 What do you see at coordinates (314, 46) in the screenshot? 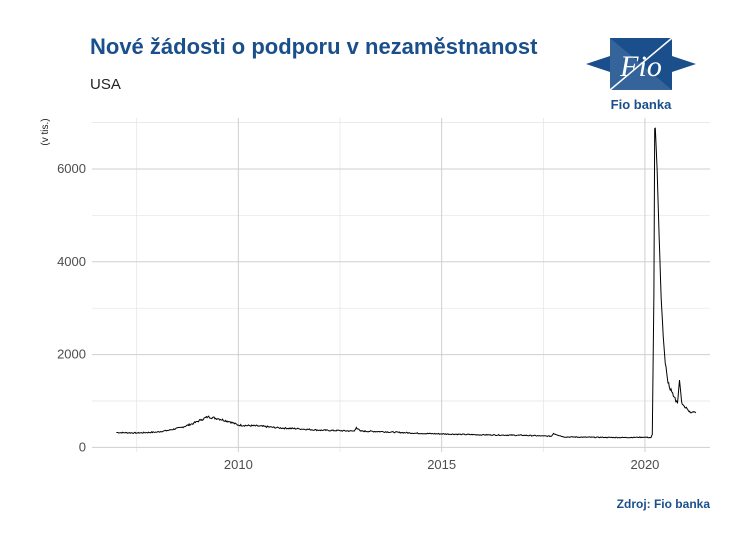
I see `chart-title: Nové žádosti o podporu v nezaměstnanost` at bounding box center [314, 46].